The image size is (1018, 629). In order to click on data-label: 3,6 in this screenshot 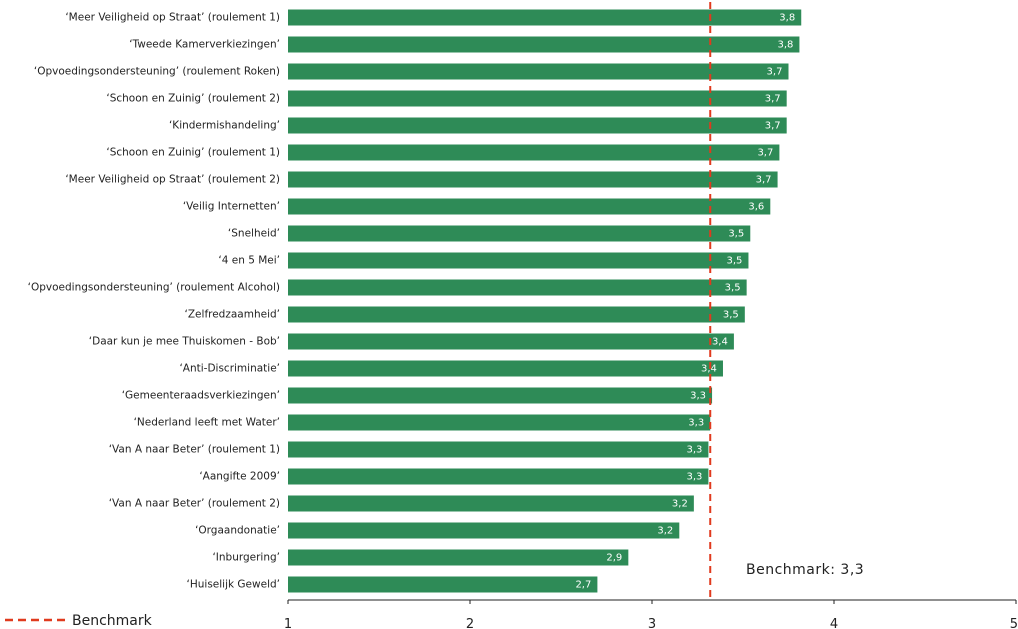, I will do `click(756, 207)`.